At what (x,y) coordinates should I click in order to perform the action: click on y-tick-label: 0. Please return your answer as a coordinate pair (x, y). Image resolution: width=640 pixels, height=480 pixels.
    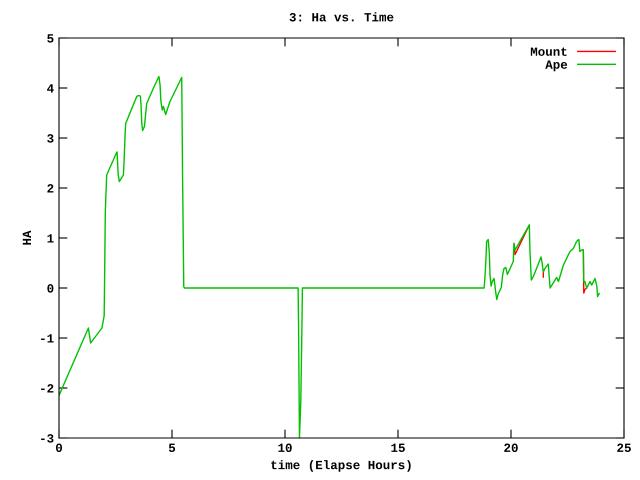
    Looking at the image, I should click on (50, 288).